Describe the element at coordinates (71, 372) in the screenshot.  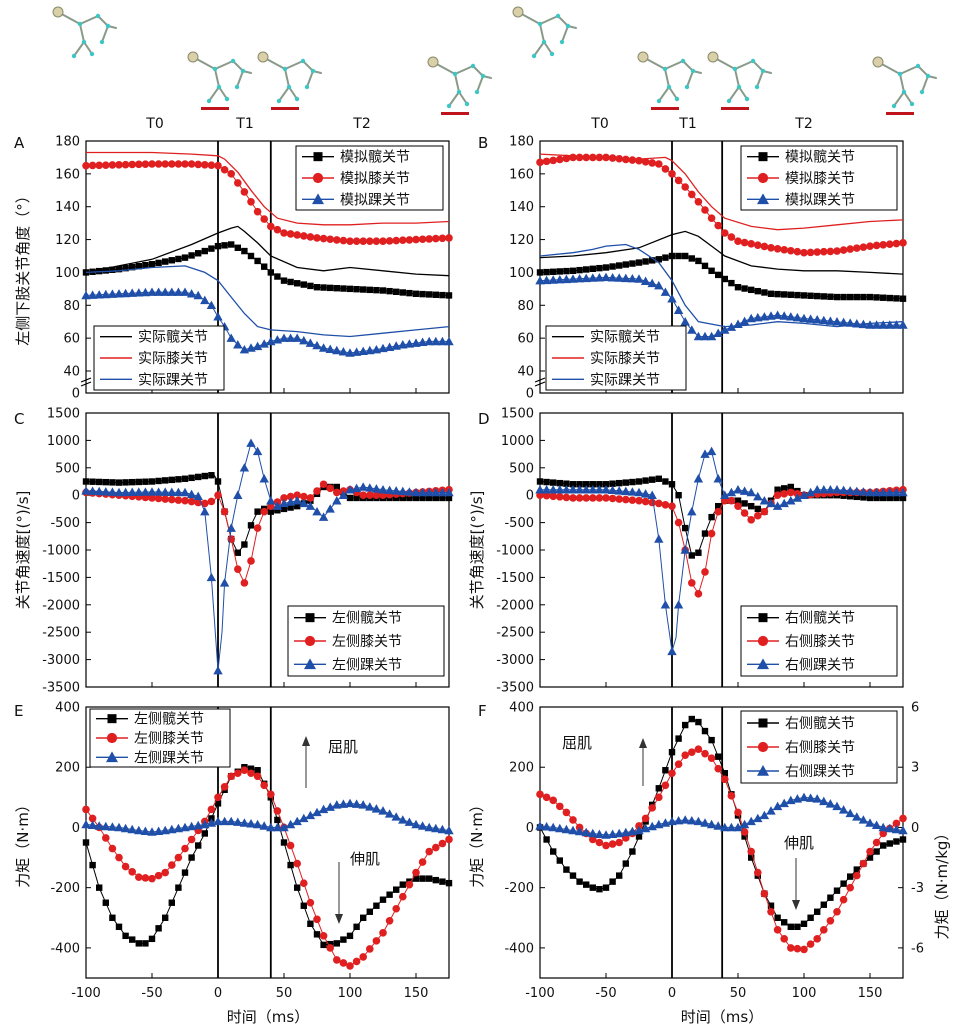
I see `y-tick-label: 40` at that location.